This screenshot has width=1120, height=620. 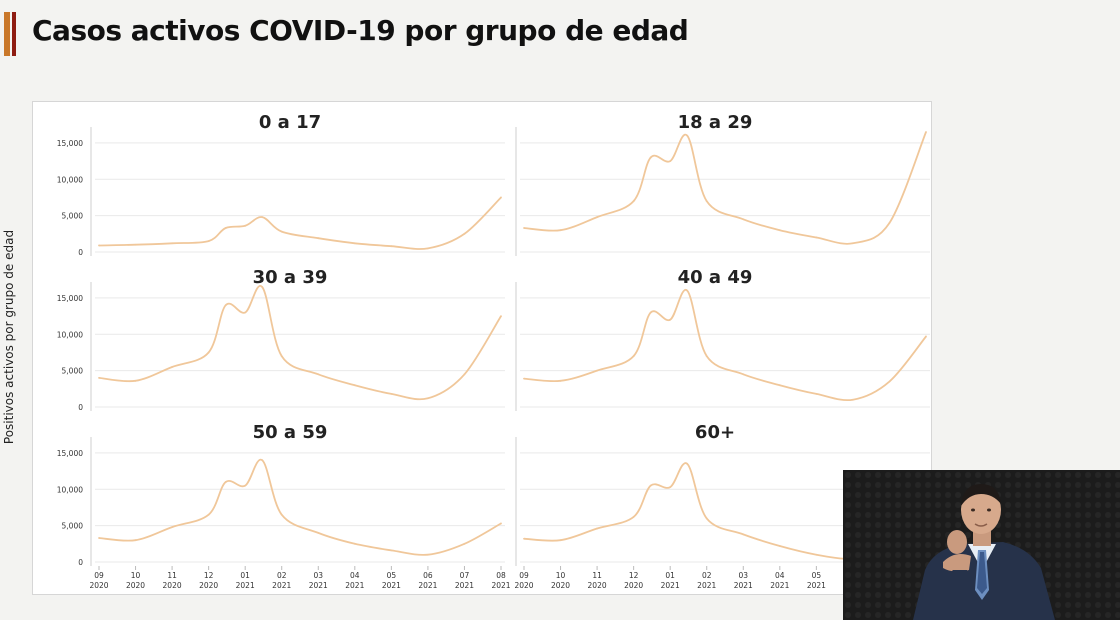 What do you see at coordinates (670, 575) in the screenshot?
I see `x-tick-month-60plus-4: 01` at bounding box center [670, 575].